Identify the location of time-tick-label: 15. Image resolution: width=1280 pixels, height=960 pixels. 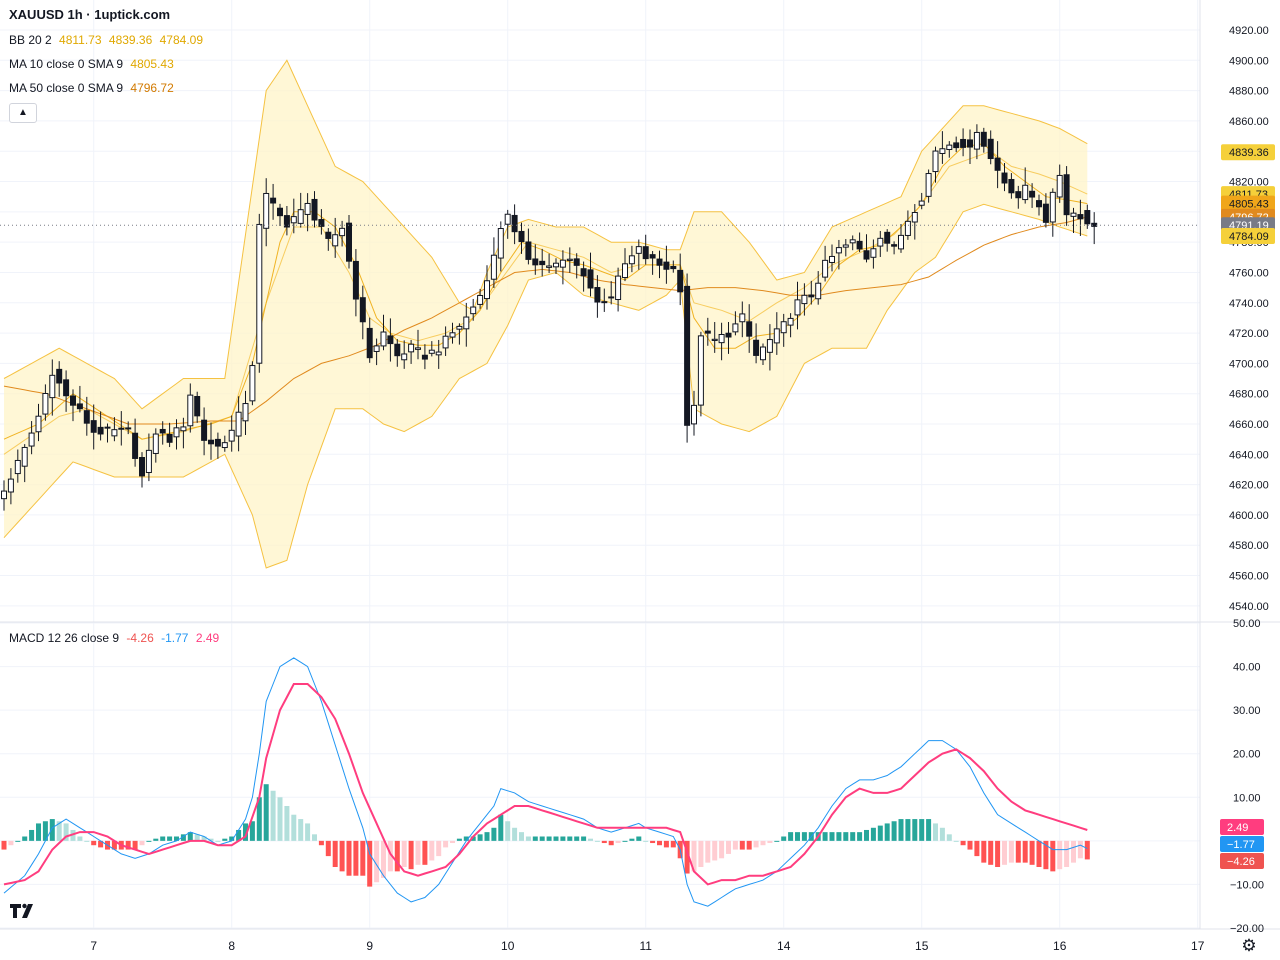
(922, 946).